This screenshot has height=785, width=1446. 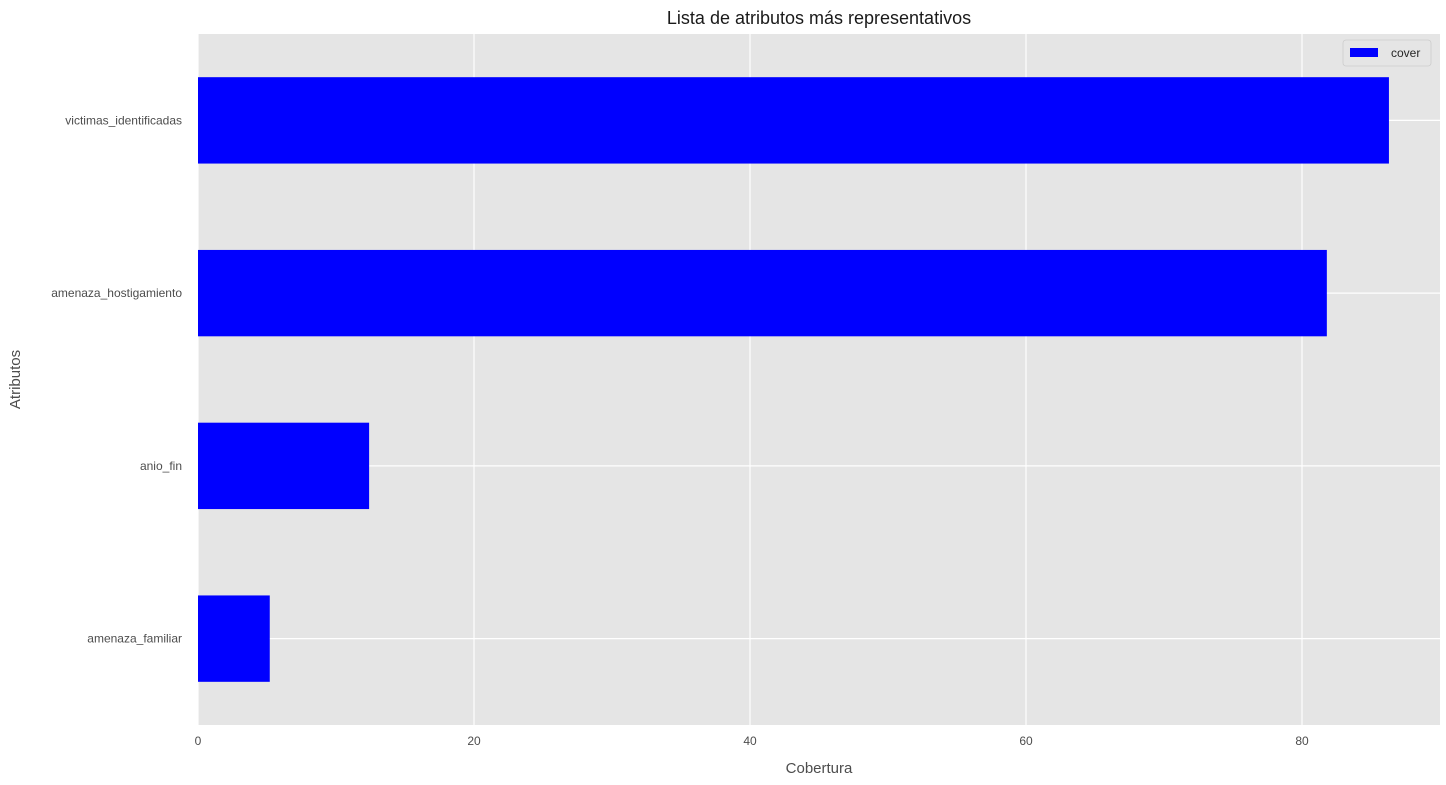 I want to click on bar-amenaza_hostigamiento, so click(x=762, y=293).